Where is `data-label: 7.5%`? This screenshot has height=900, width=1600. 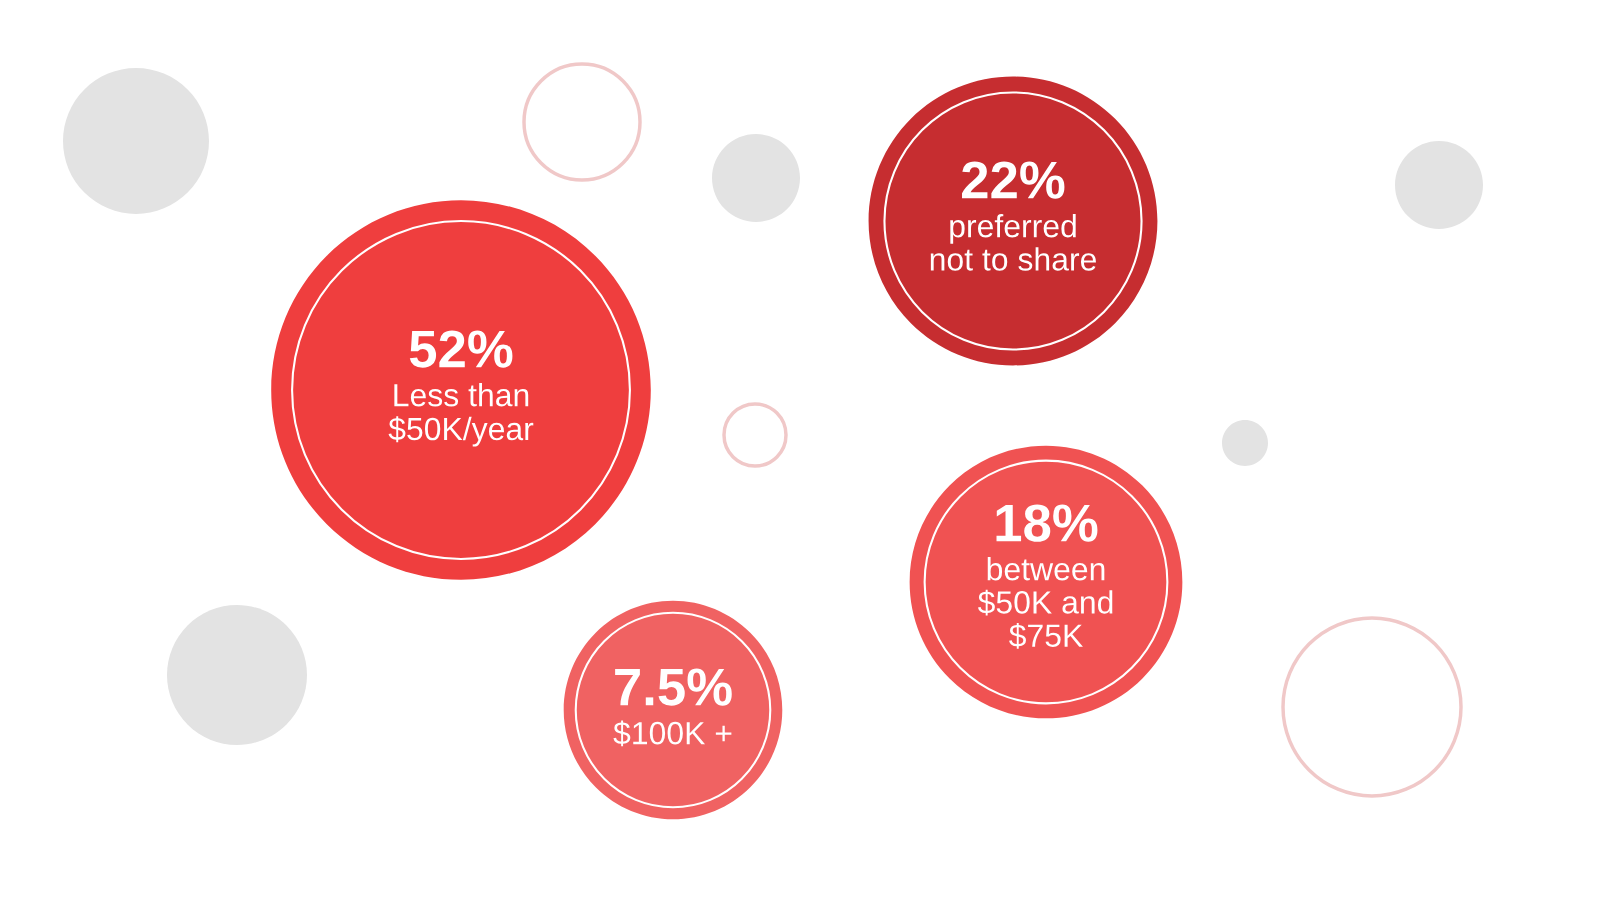 data-label: 7.5% is located at coordinates (673, 687).